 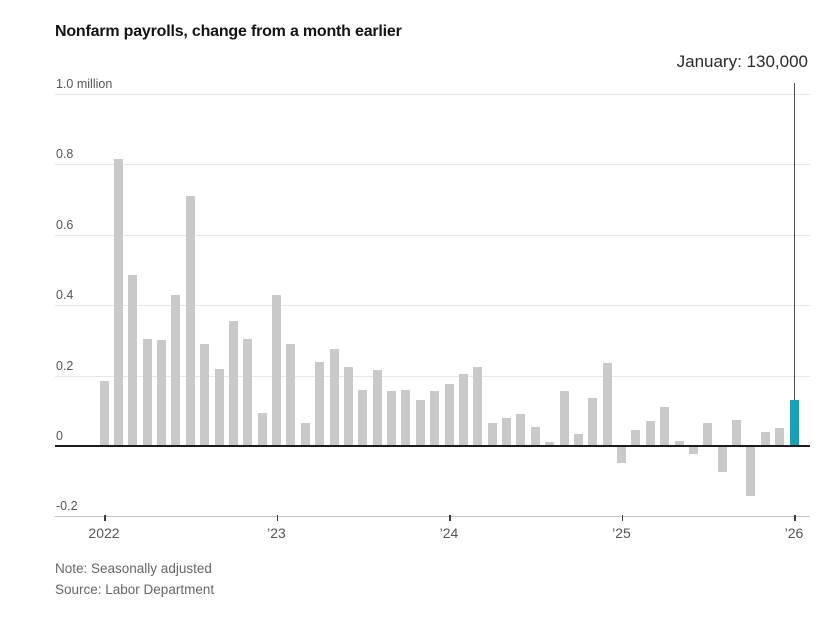 What do you see at coordinates (161, 393) in the screenshot?
I see `bar-may-2022` at bounding box center [161, 393].